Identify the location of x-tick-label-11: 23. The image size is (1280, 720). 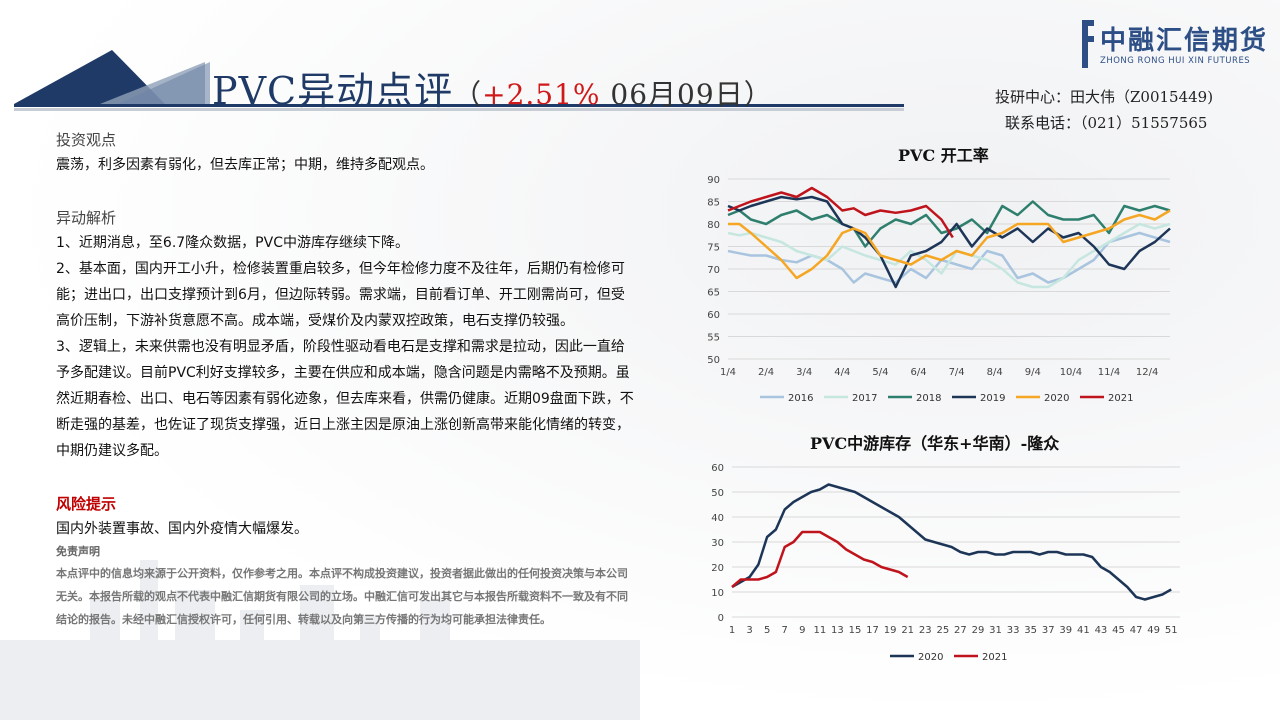
(925, 630).